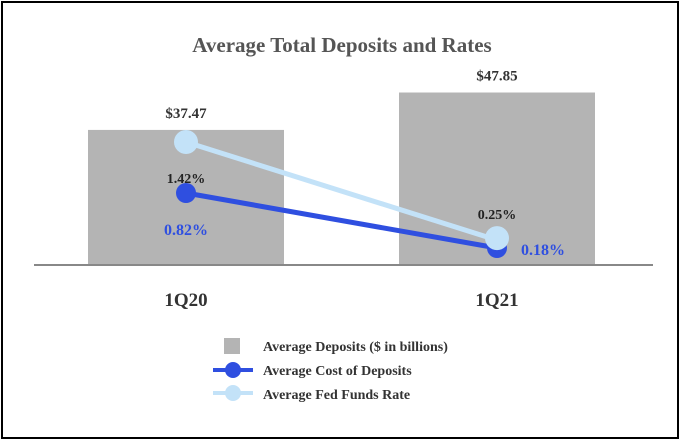  Describe the element at coordinates (497, 238) in the screenshot. I see `point-fed-1q21` at that location.